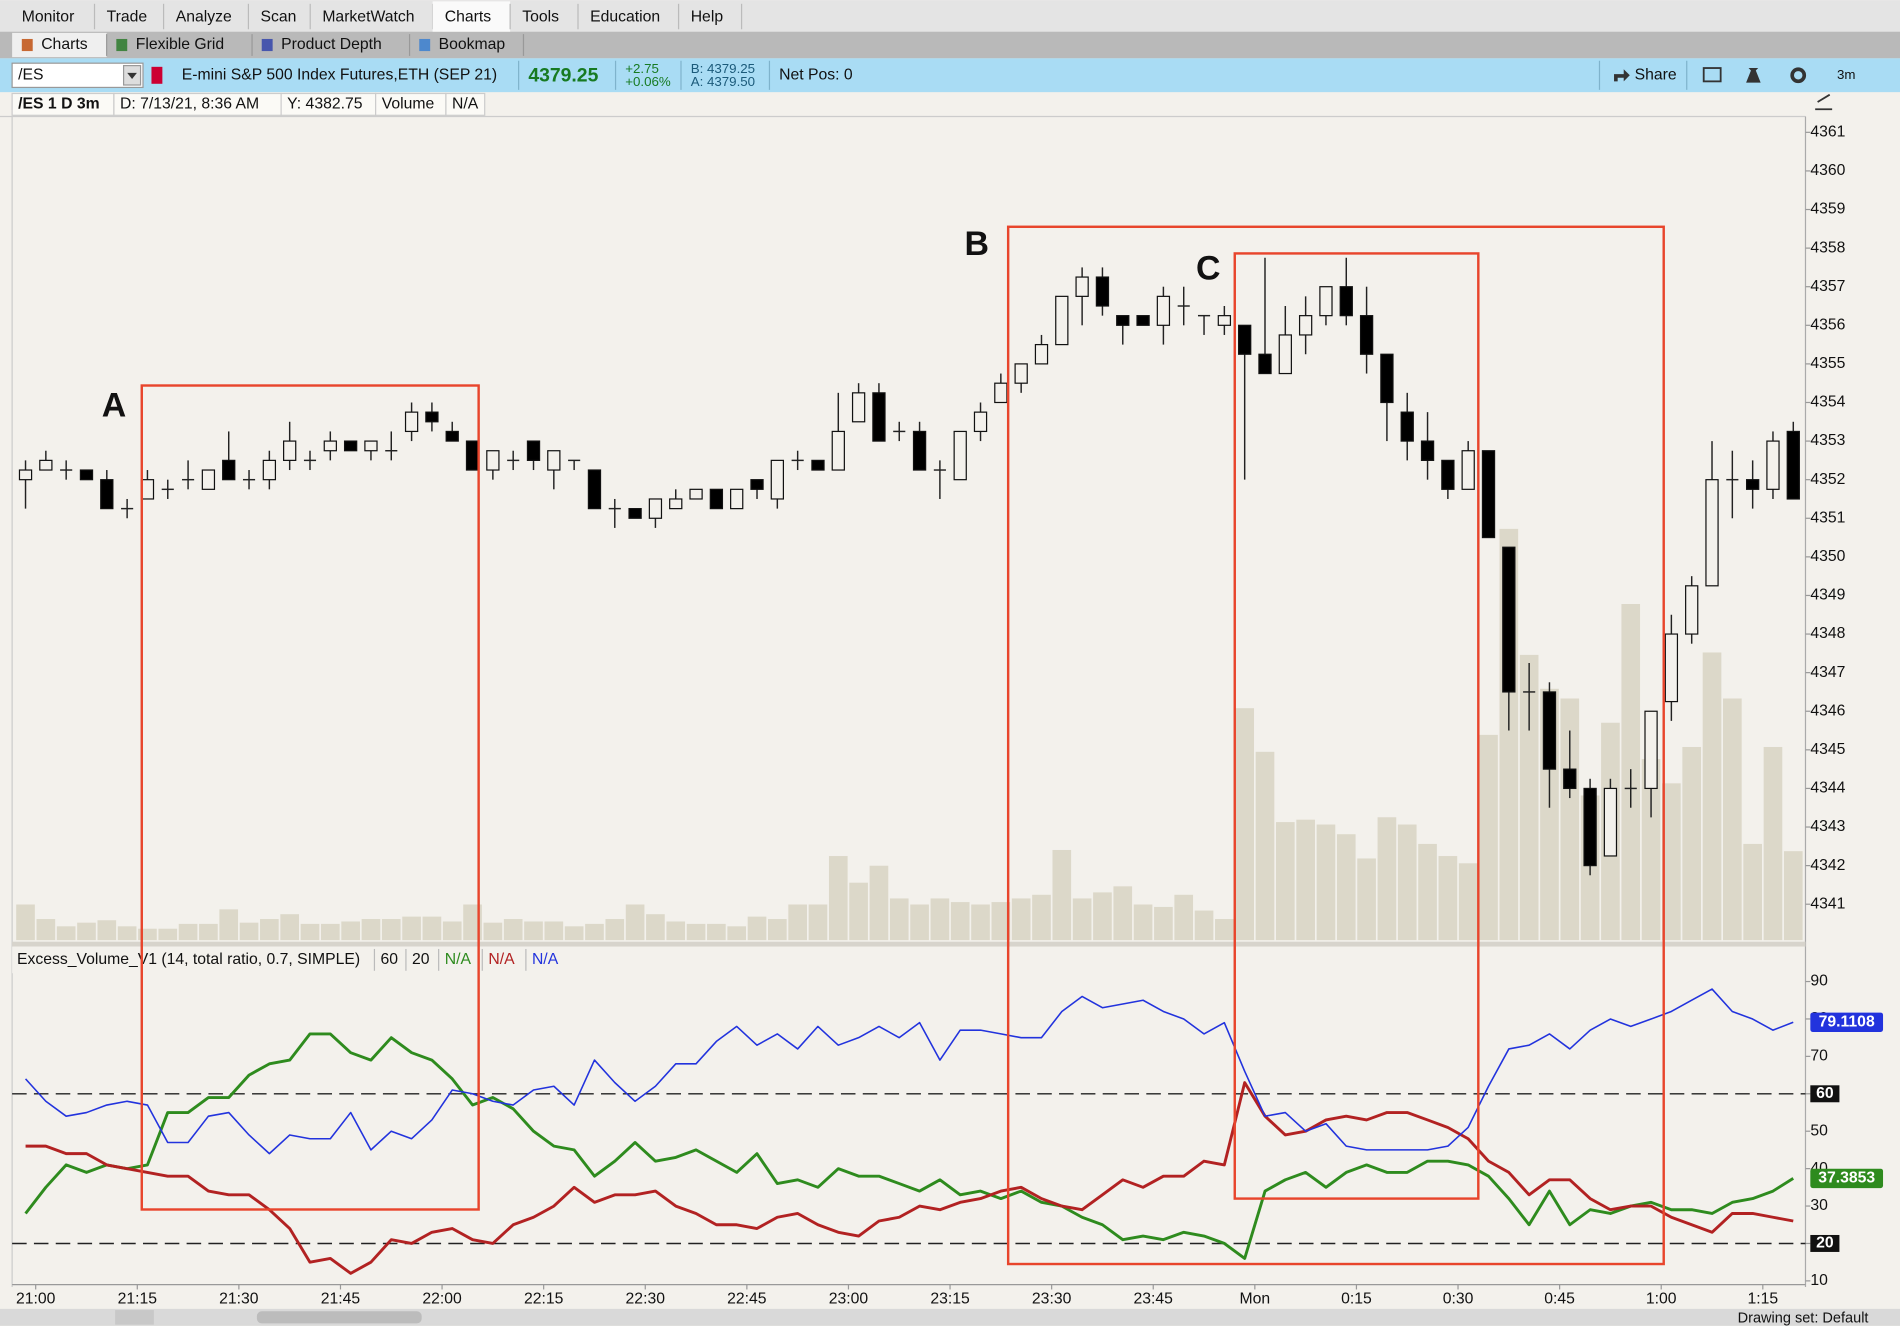 The width and height of the screenshot is (1900, 1326). Describe the element at coordinates (157, 75) in the screenshot. I see `link-icon` at that location.